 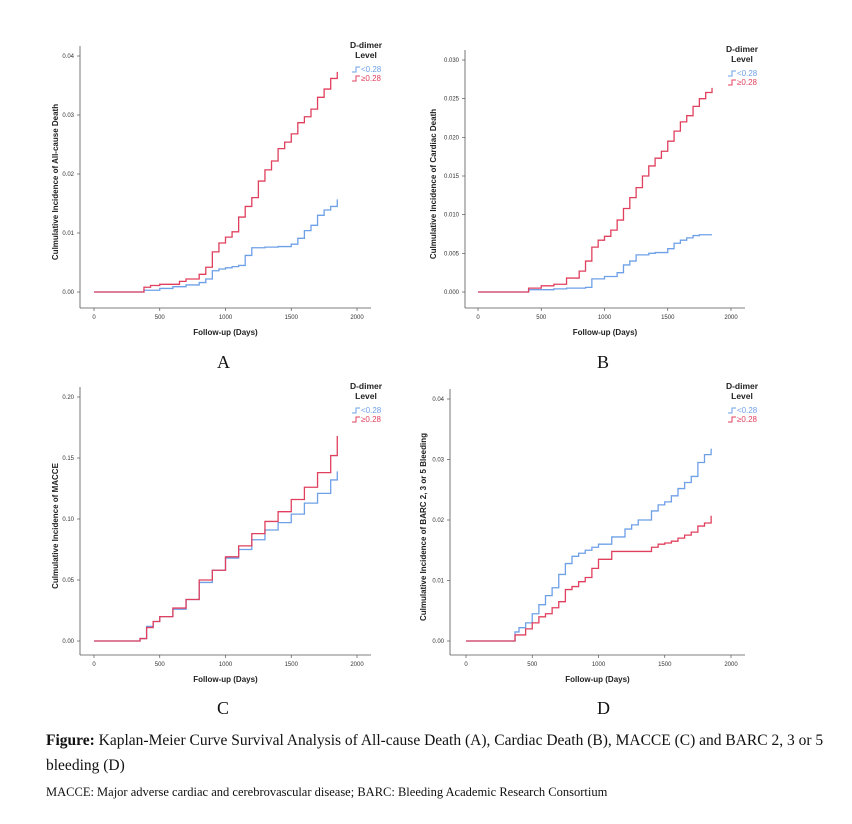 I want to click on panel-letter-a: A, so click(x=223, y=362).